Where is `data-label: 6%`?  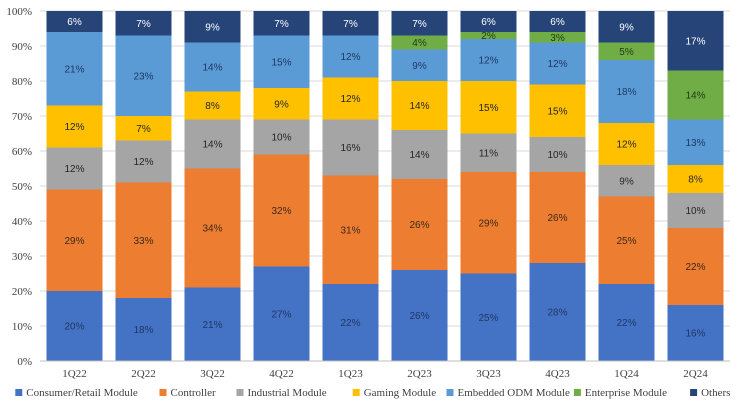
data-label: 6% is located at coordinates (488, 22).